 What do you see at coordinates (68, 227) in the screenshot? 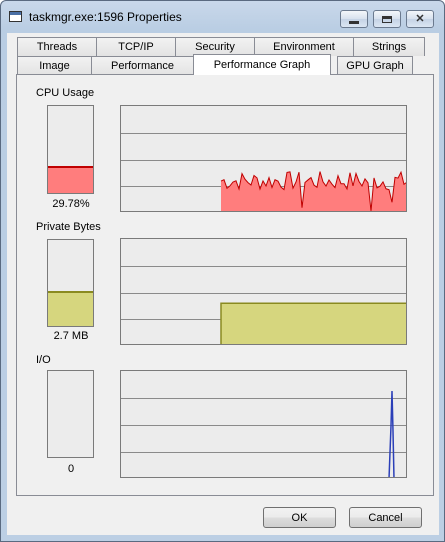
I see `private-bytes-label: Private Bytes` at bounding box center [68, 227].